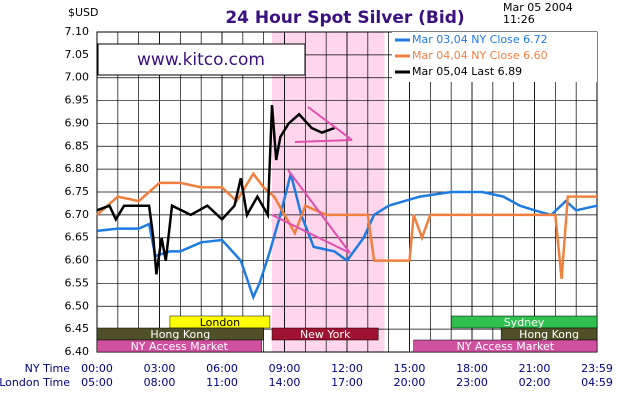 This screenshot has width=630, height=400. What do you see at coordinates (535, 382) in the screenshot?
I see `x2-tick-label: 02:00` at bounding box center [535, 382].